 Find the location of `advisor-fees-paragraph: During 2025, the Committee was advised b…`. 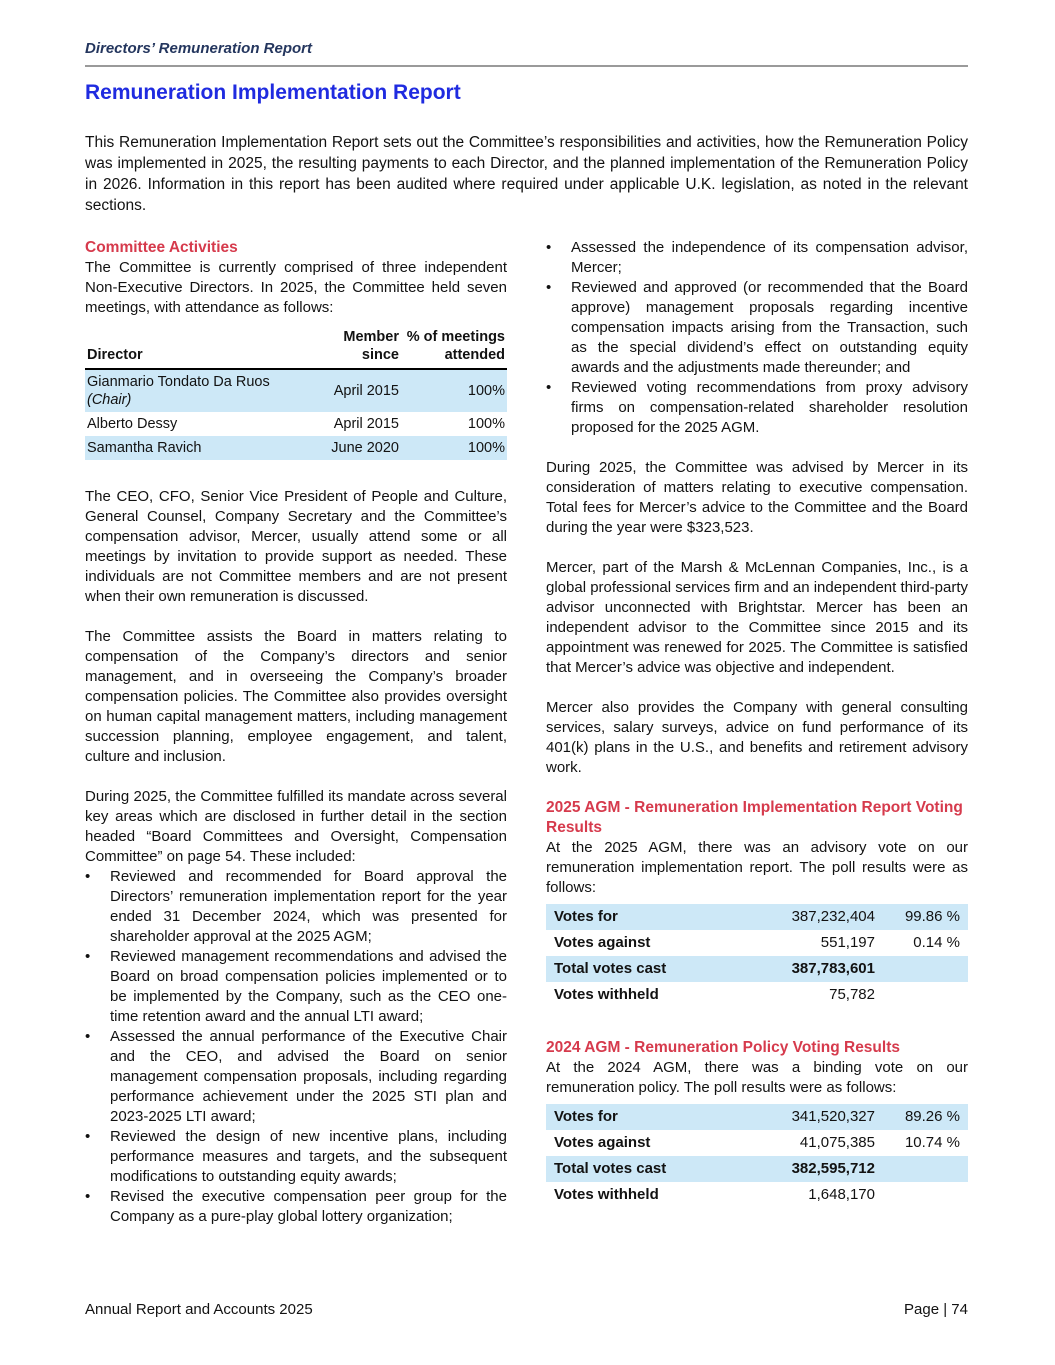

advisor-fees-paragraph: During 2025, the Committee was advised b… is located at coordinates (757, 497).